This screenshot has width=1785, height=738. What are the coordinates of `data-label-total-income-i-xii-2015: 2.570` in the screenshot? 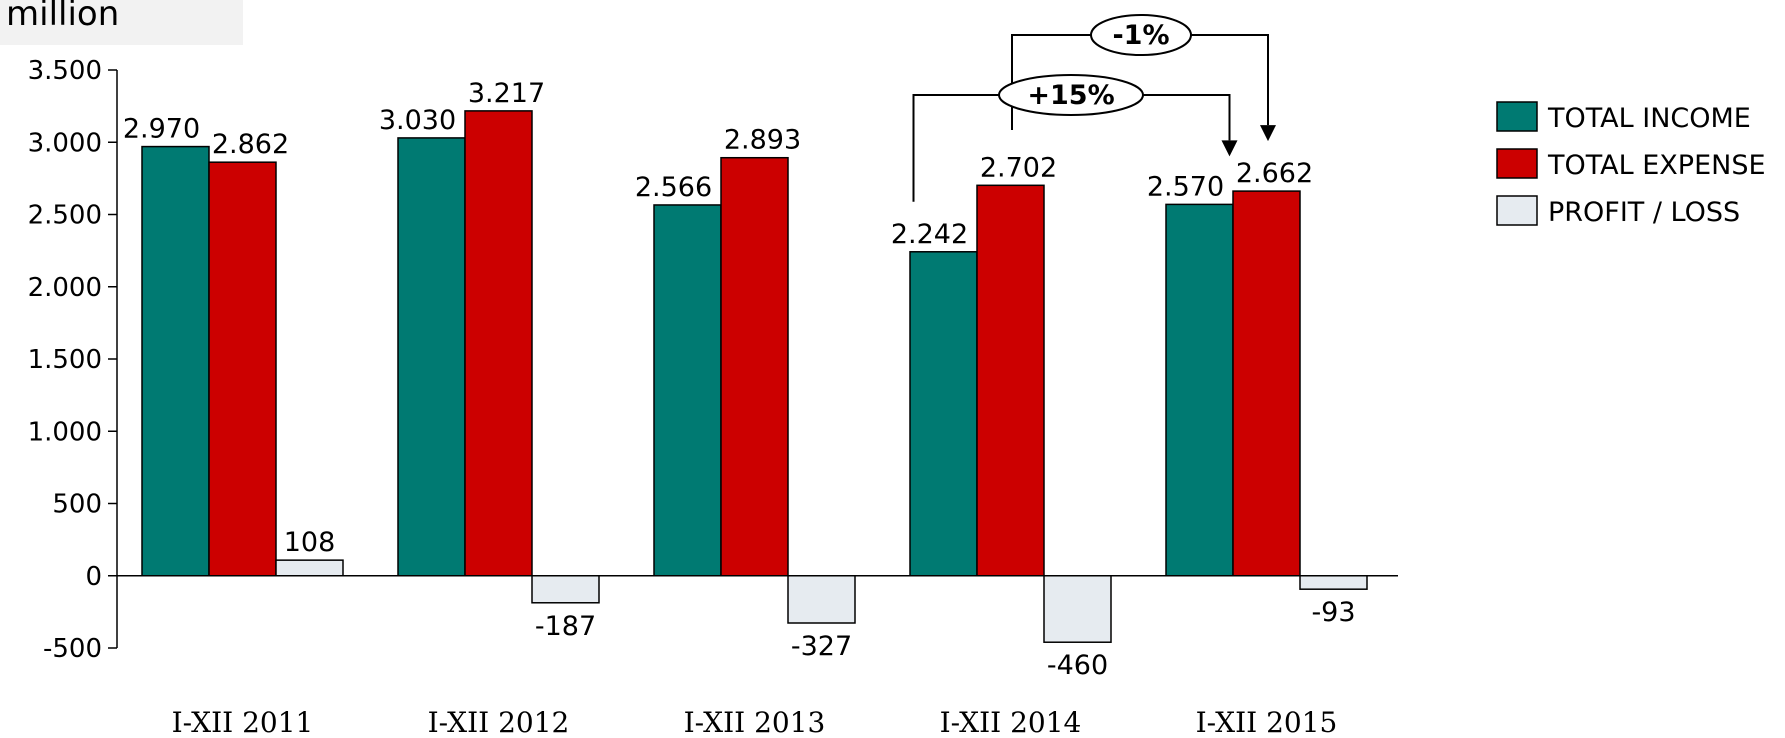 It's located at (1185, 186).